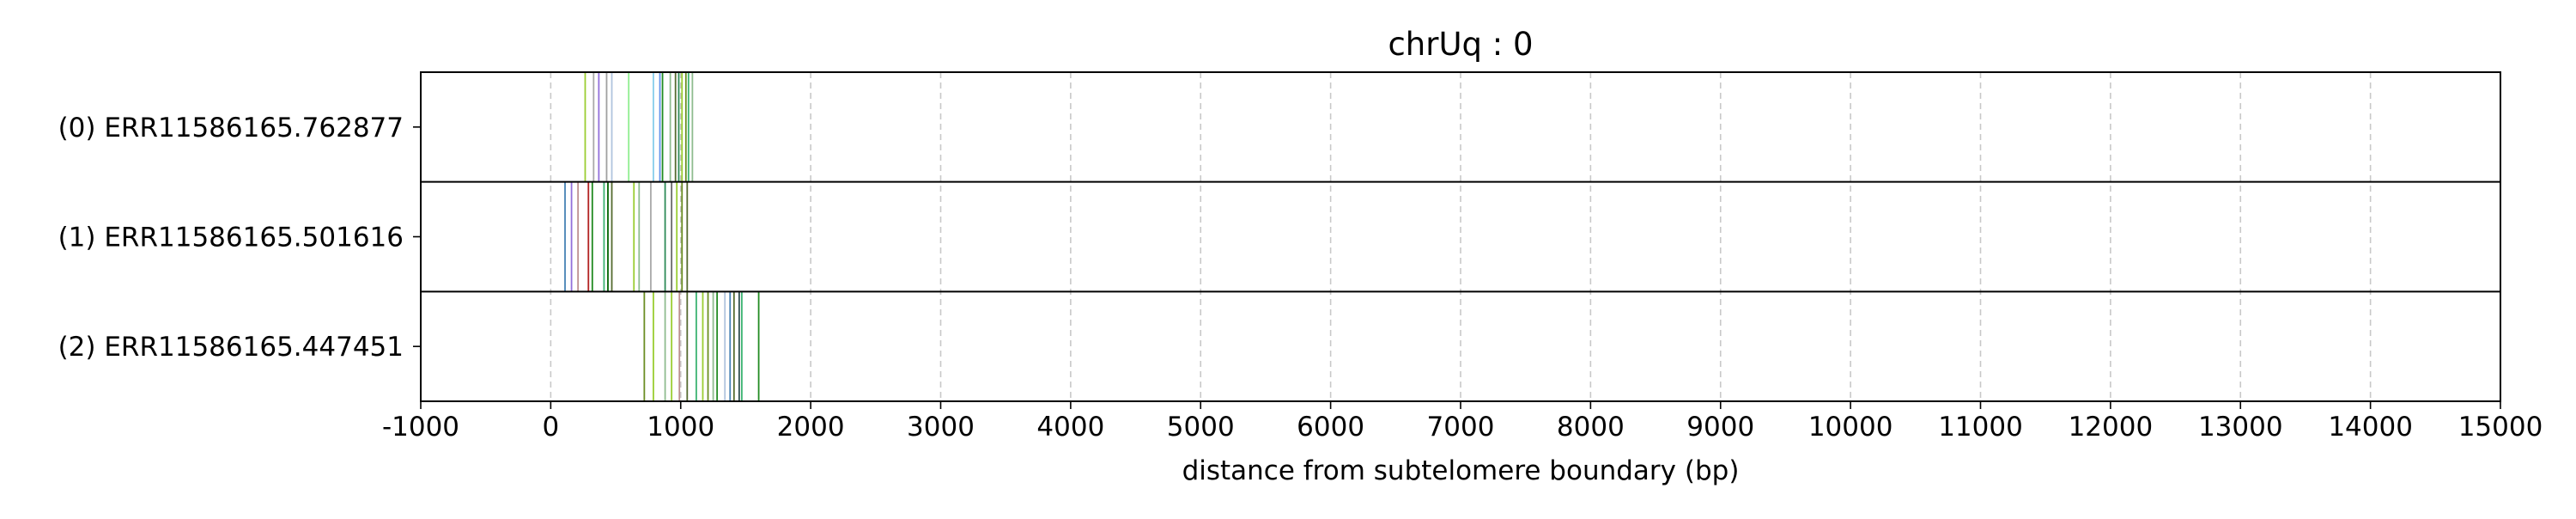  Describe the element at coordinates (231, 238) in the screenshot. I see `row-label: (1) ERR11586165.501616` at that location.